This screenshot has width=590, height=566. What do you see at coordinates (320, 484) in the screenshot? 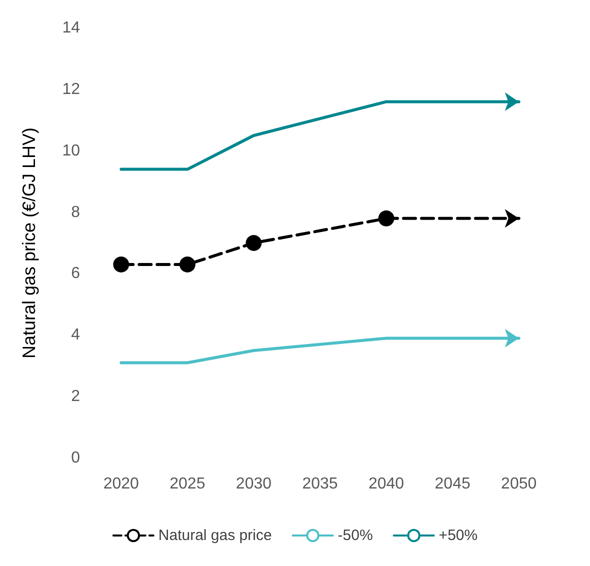
I see `x-tick-label: 2035` at bounding box center [320, 484].